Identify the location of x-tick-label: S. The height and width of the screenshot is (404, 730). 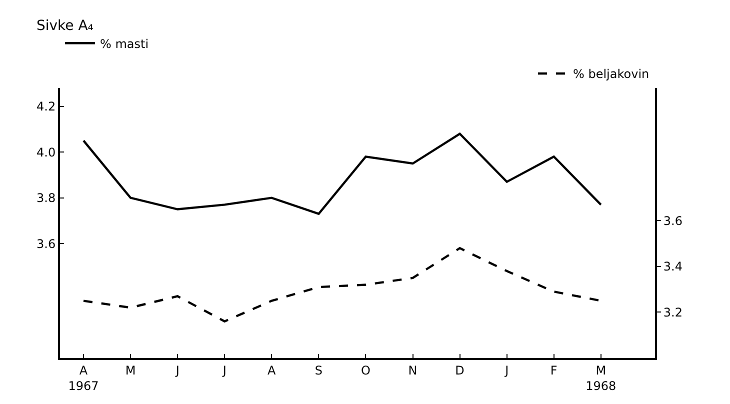
(318, 370).